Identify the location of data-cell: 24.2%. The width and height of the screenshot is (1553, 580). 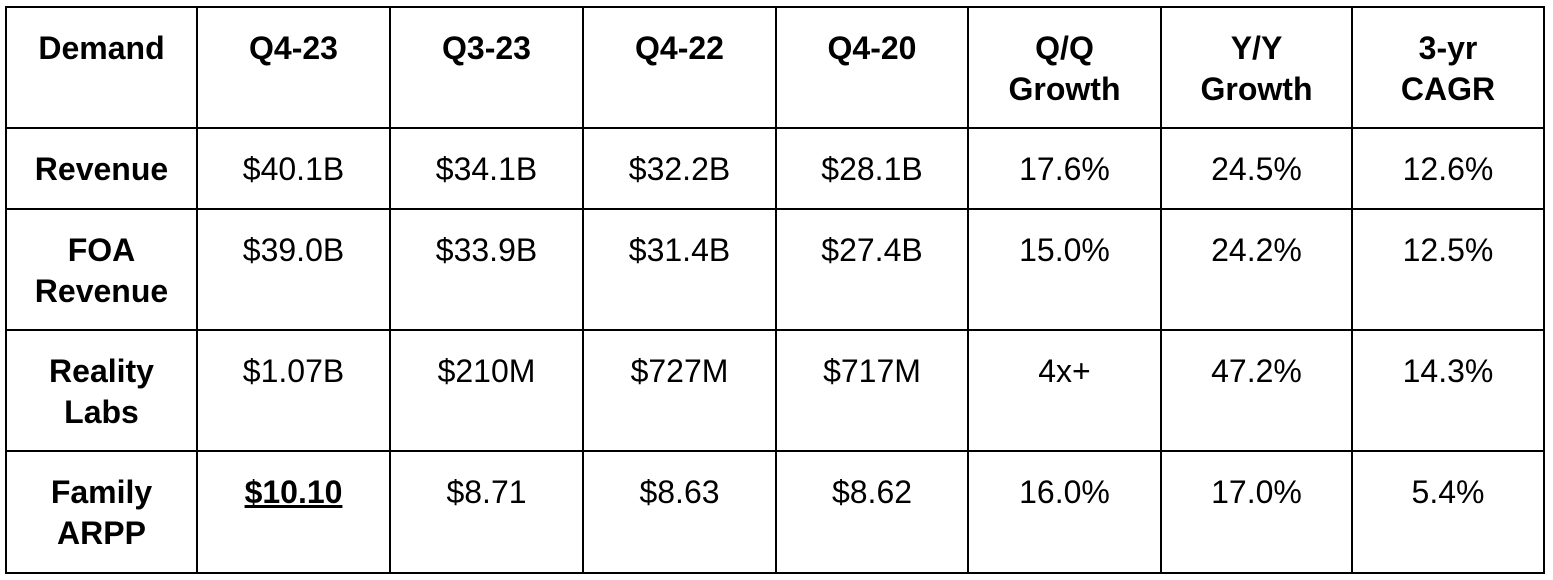
(1256, 269).